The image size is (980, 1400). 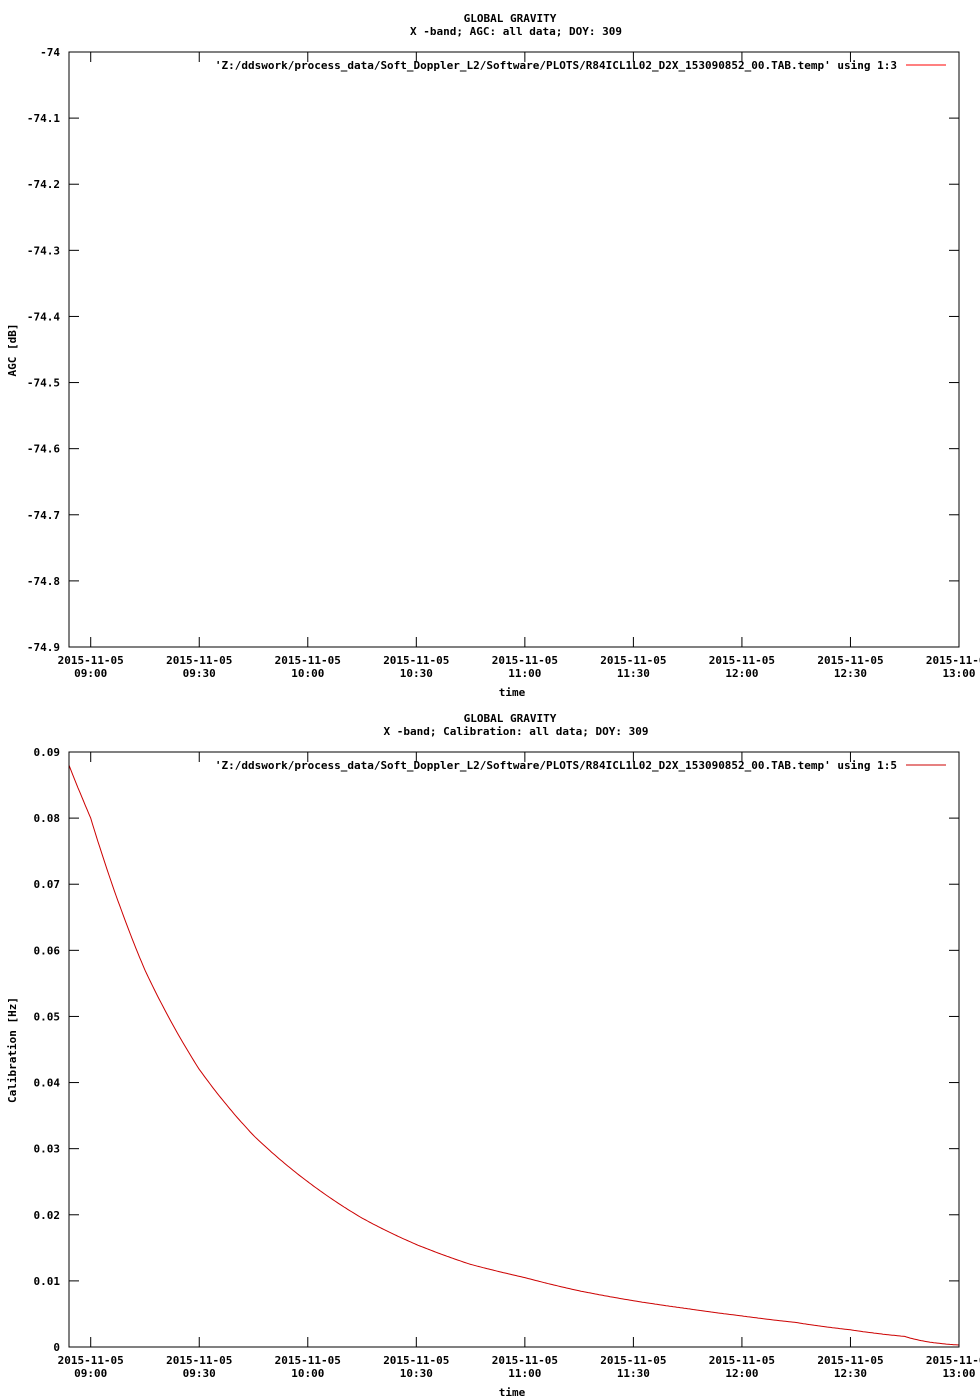 What do you see at coordinates (47, 1215) in the screenshot?
I see `y-tick-label: 0.02` at bounding box center [47, 1215].